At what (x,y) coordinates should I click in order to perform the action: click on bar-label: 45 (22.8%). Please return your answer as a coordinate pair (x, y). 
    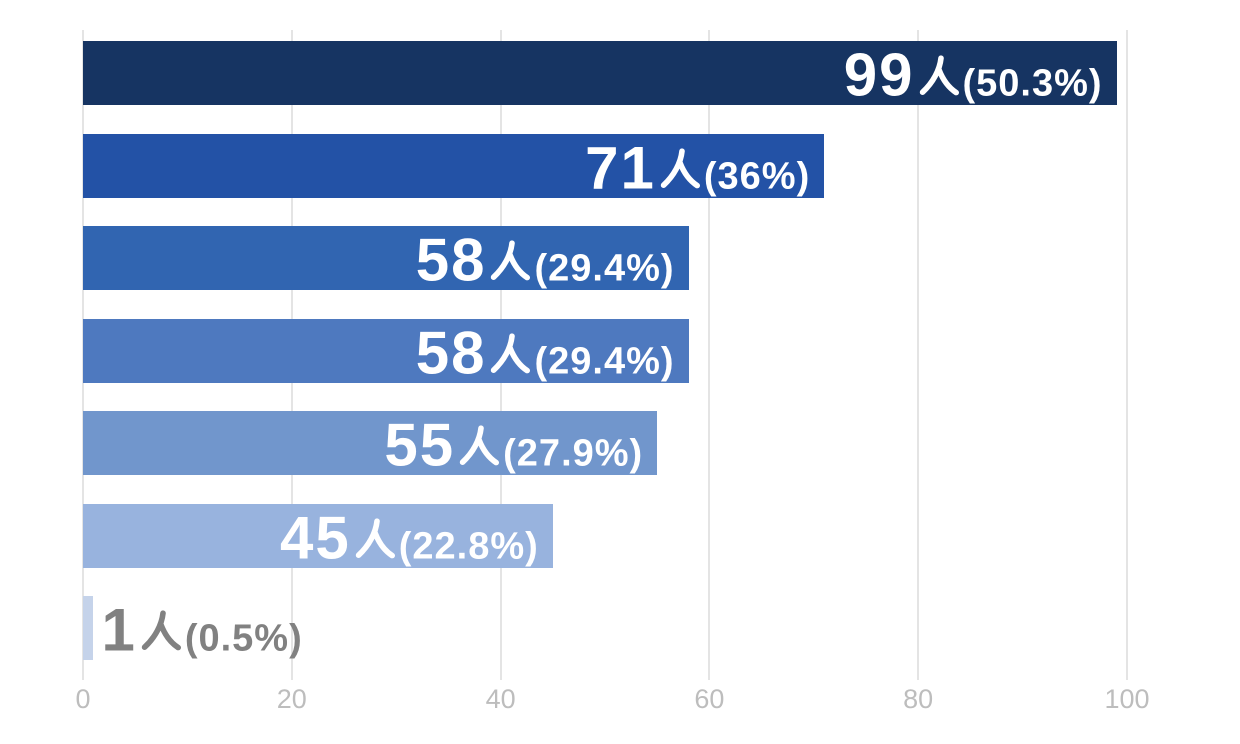
    Looking at the image, I should click on (409, 537).